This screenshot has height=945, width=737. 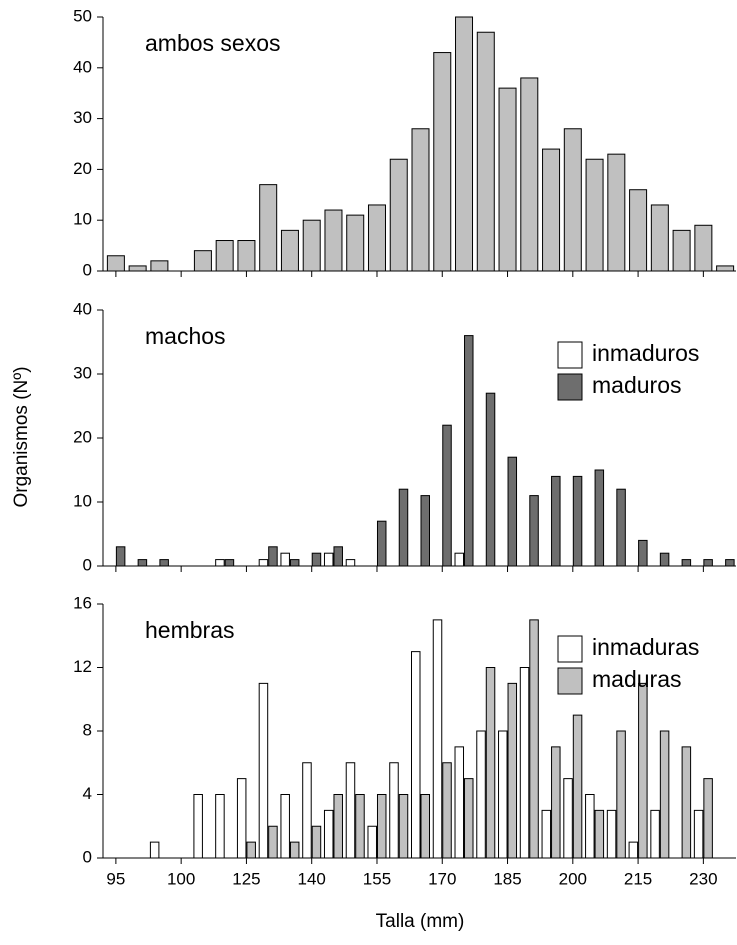 What do you see at coordinates (377, 878) in the screenshot?
I see `x-tick-label: 155` at bounding box center [377, 878].